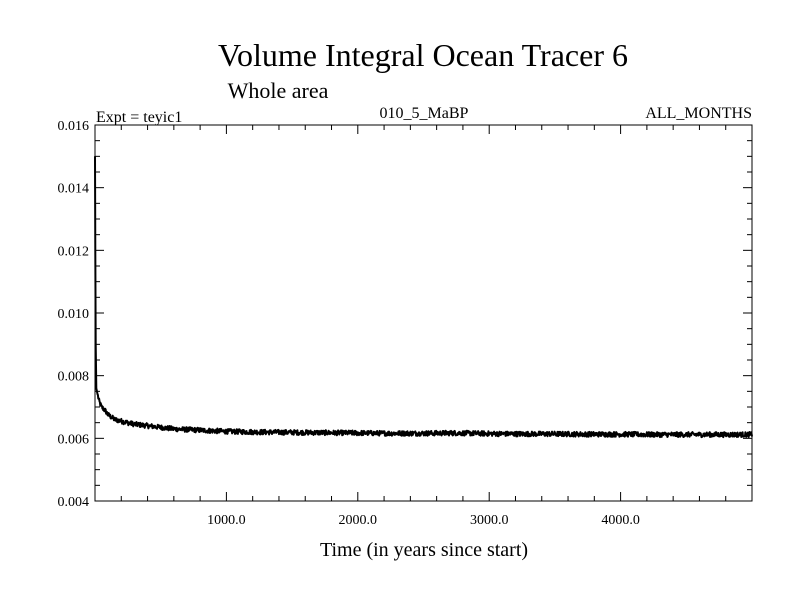 This screenshot has height=600, width=800. What do you see at coordinates (423, 55) in the screenshot?
I see `chart-title: Volume Integral Ocean Tracer 6` at bounding box center [423, 55].